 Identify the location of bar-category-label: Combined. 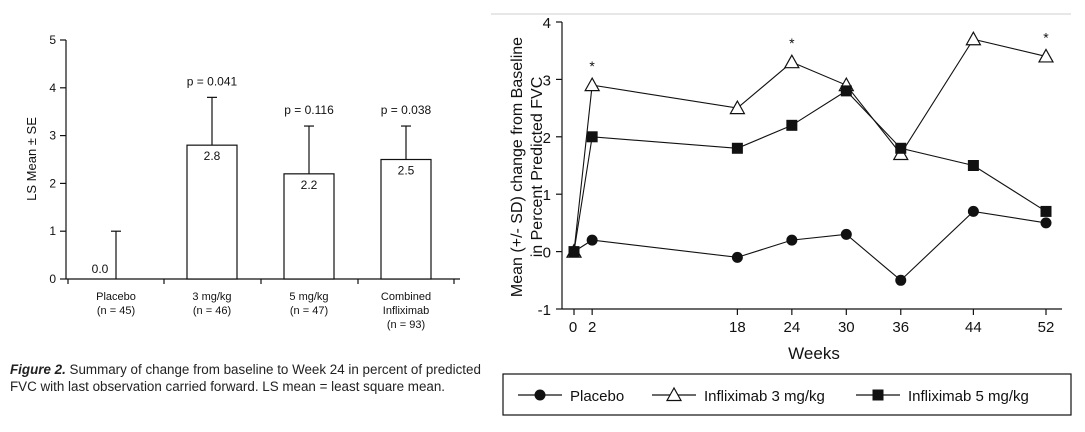
(406, 297).